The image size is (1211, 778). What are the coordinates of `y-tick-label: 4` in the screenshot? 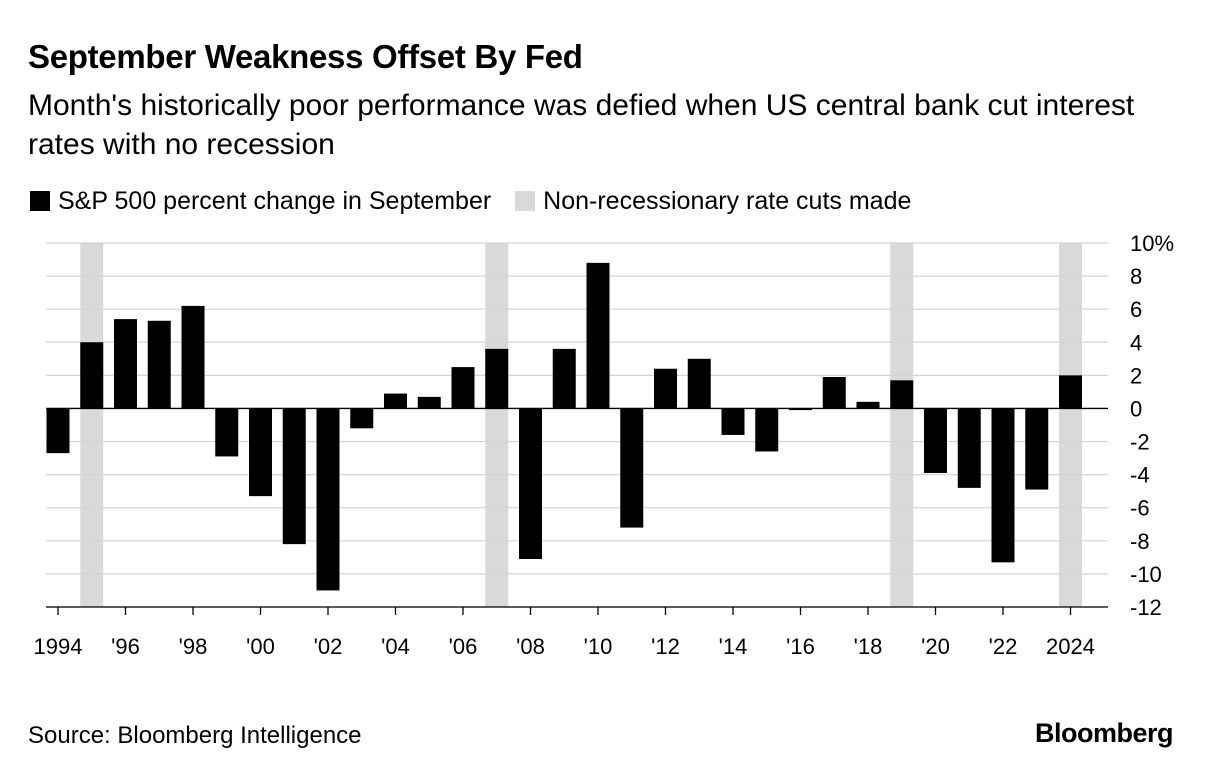 It's located at (1136, 342).